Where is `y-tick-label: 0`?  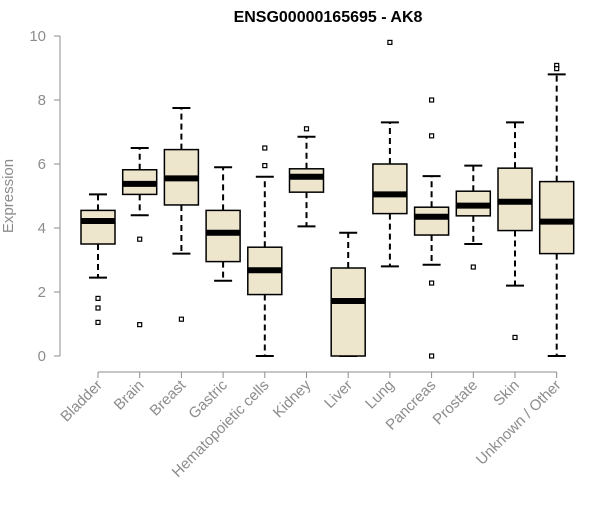 y-tick-label: 0 is located at coordinates (42, 356).